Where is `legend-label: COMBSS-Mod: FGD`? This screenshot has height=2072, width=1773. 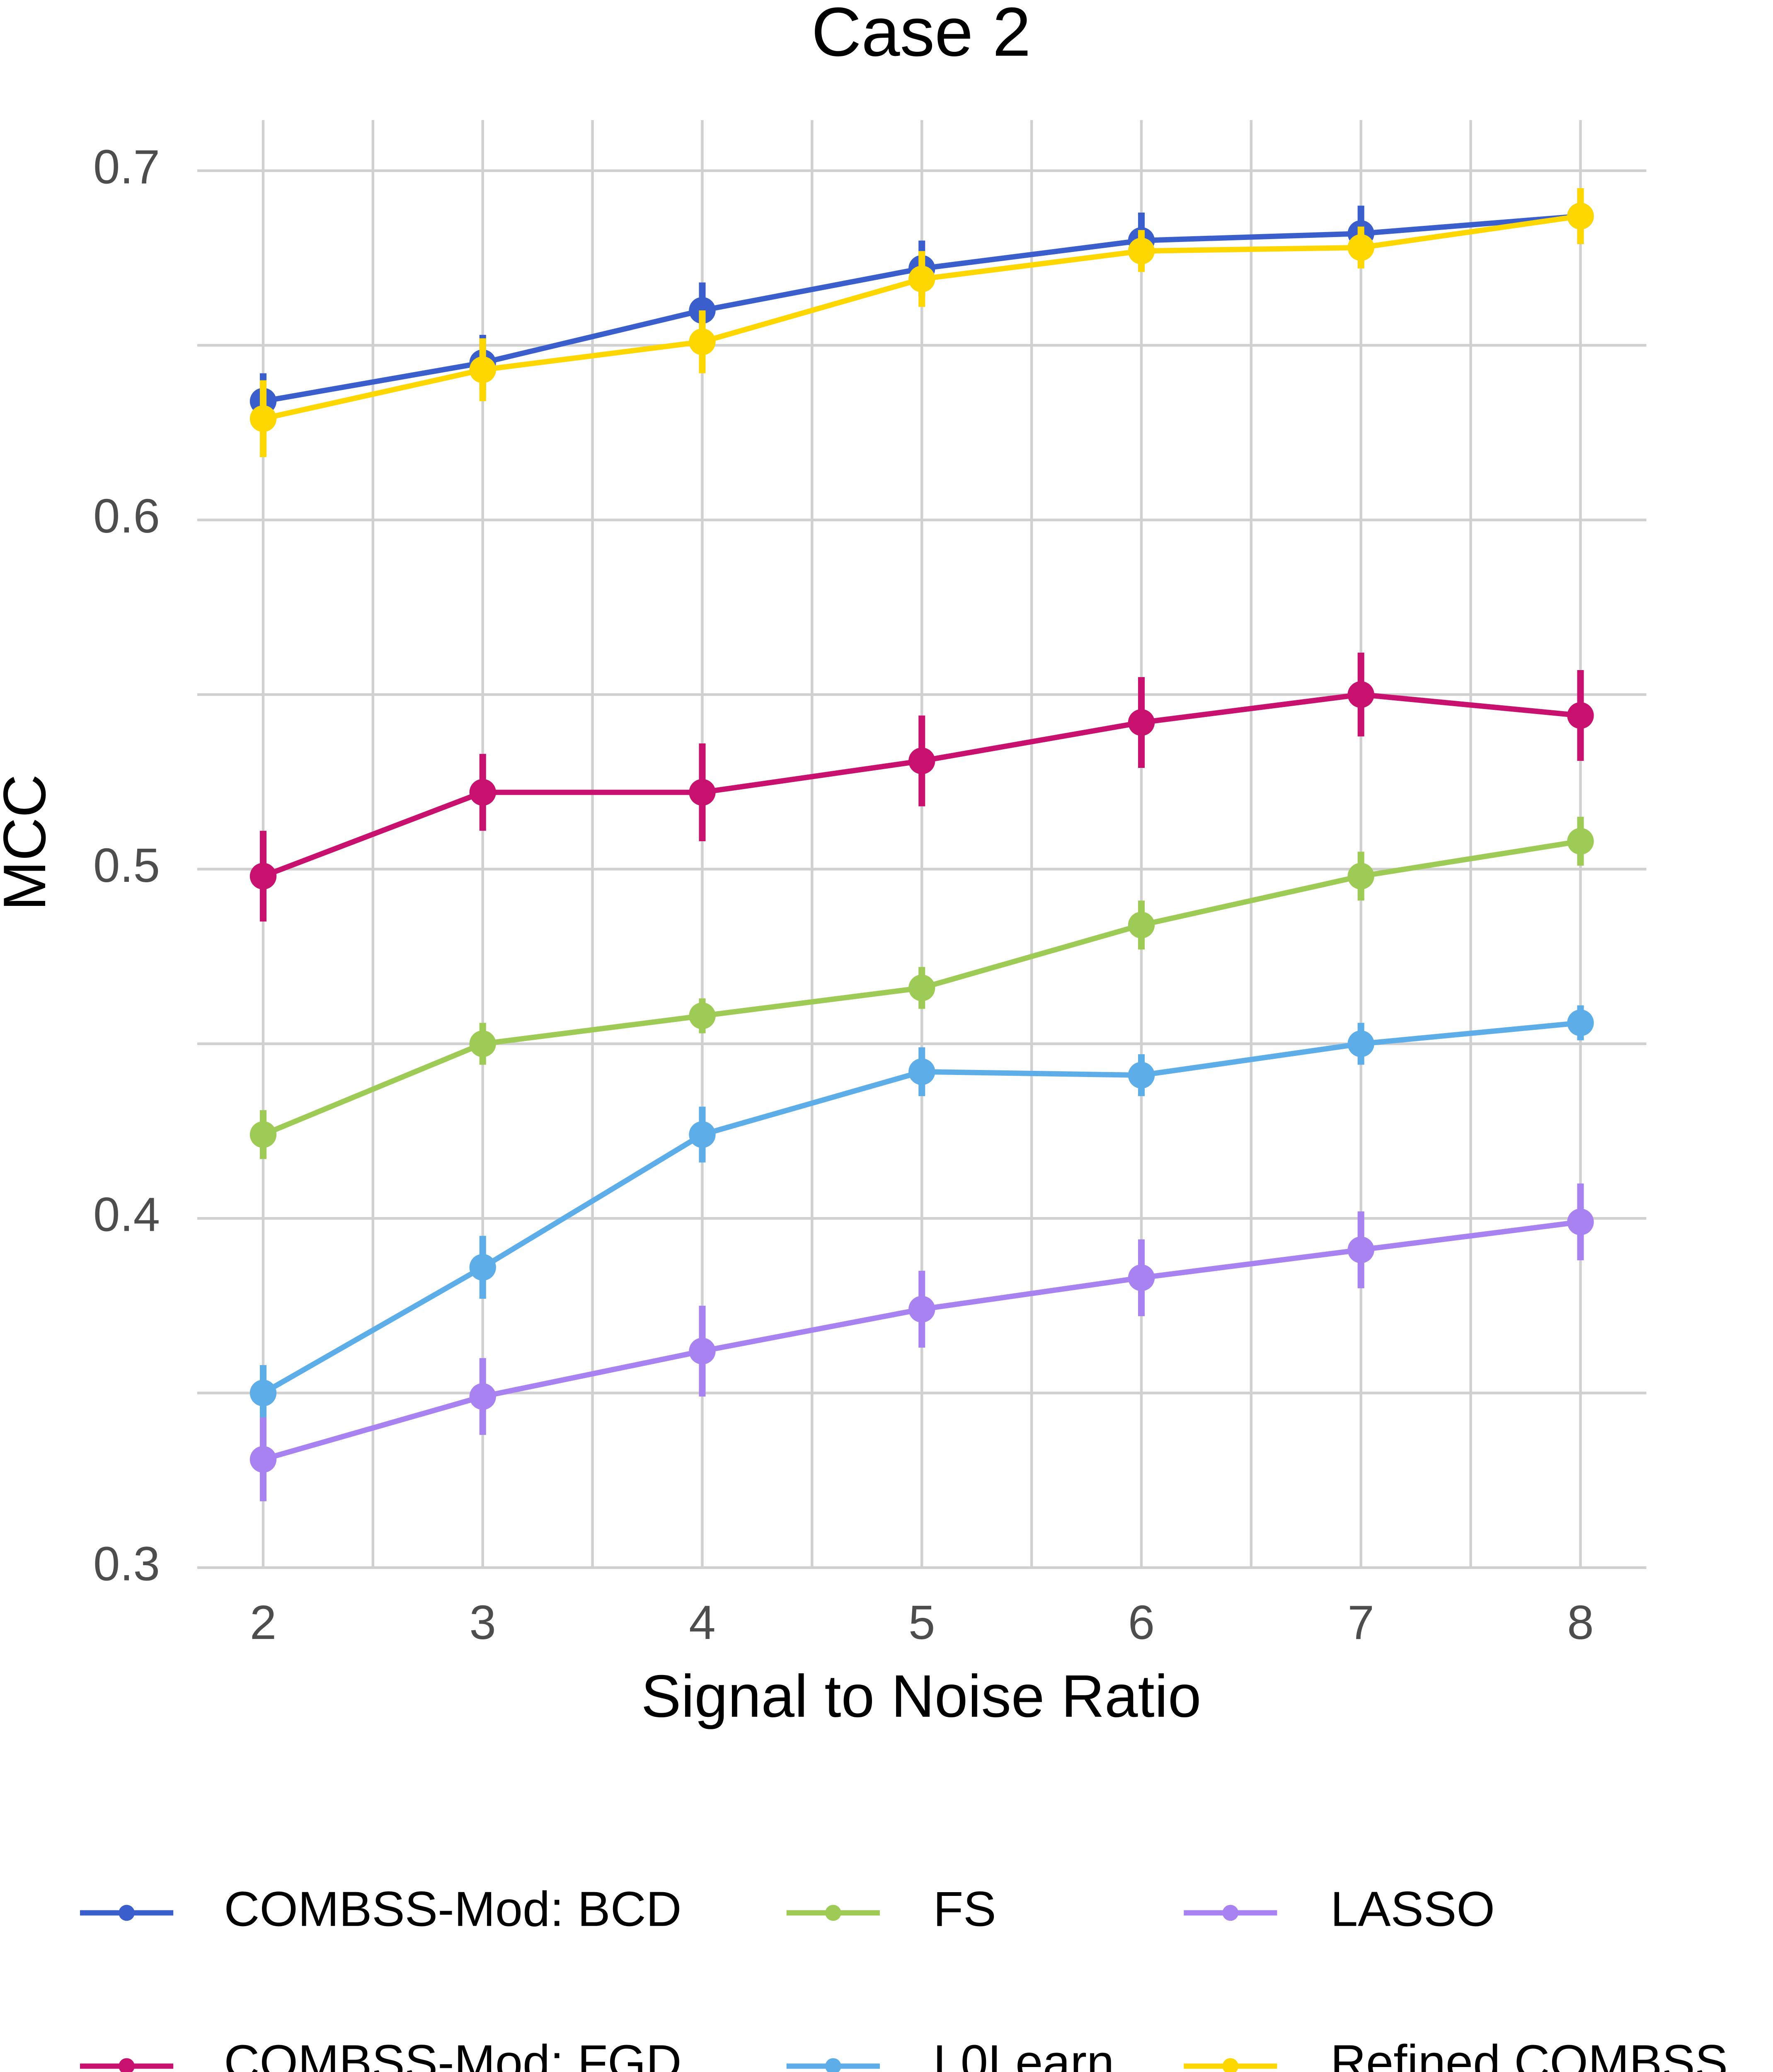
legend-label: COMBSS-Mod: FGD is located at coordinates (453, 2053).